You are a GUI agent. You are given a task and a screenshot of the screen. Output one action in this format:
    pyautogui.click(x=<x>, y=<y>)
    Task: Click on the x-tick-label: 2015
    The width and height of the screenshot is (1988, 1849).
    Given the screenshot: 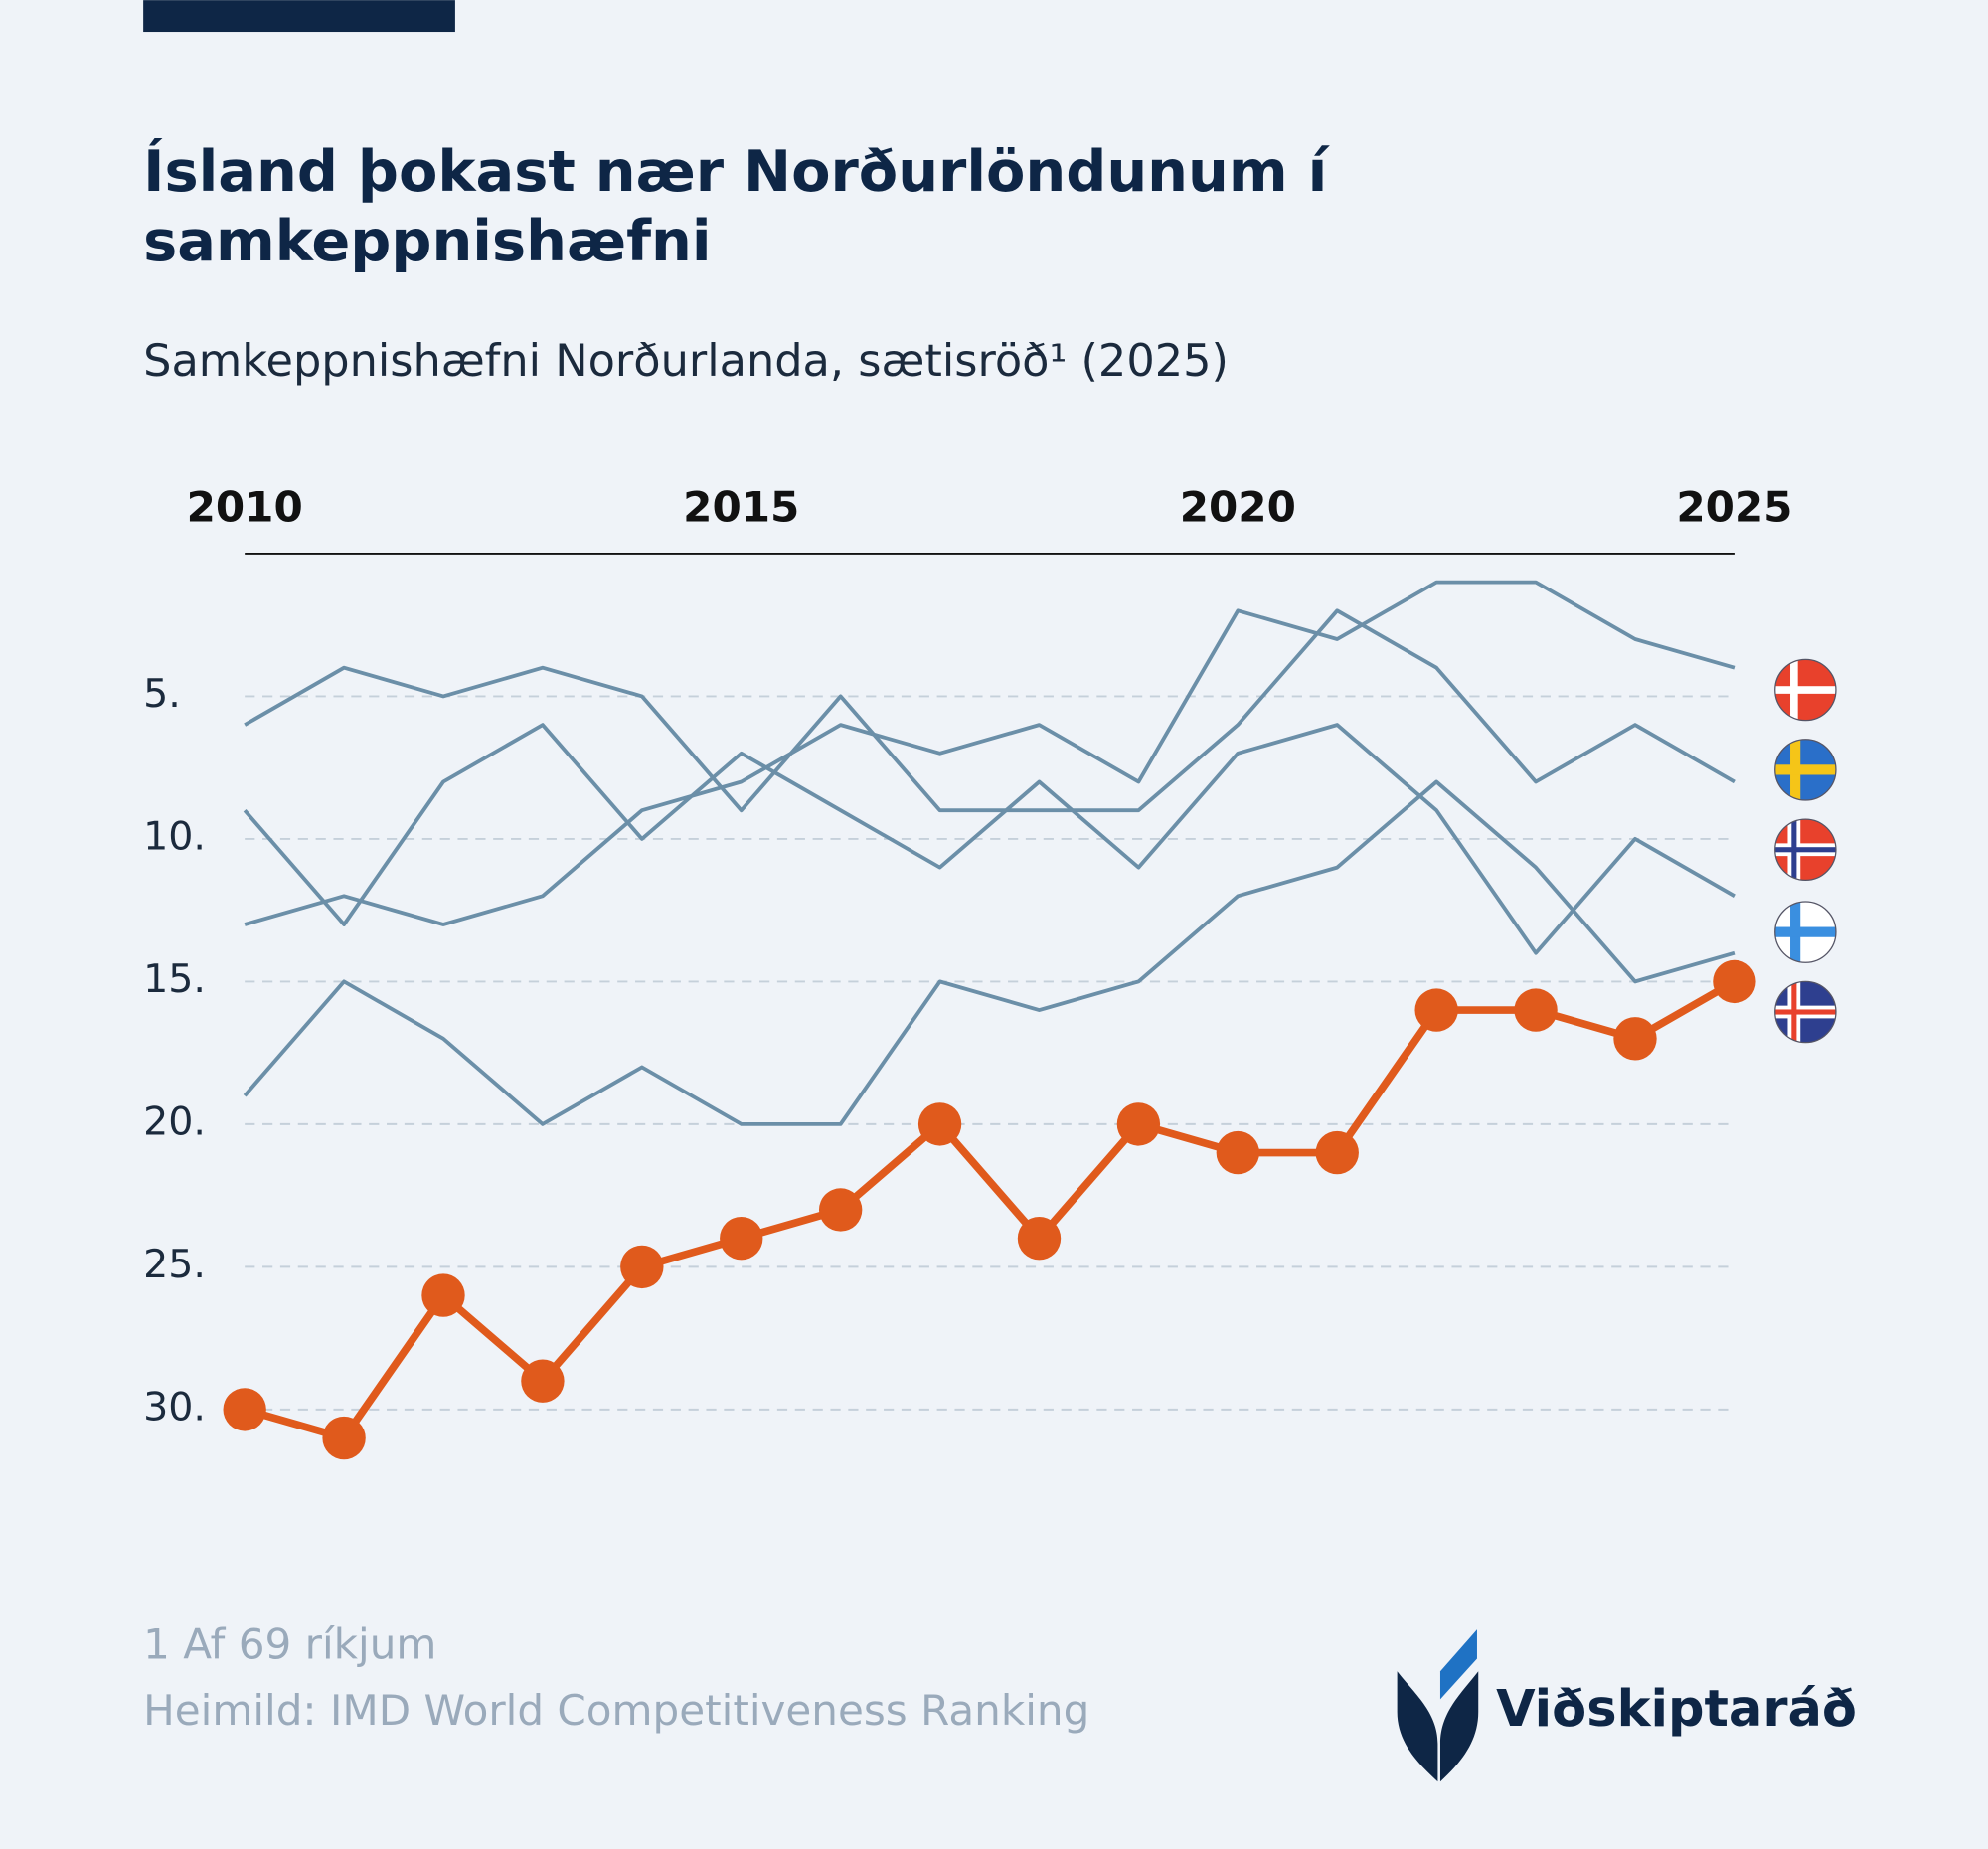 What is the action you would take?
    pyautogui.click(x=741, y=506)
    